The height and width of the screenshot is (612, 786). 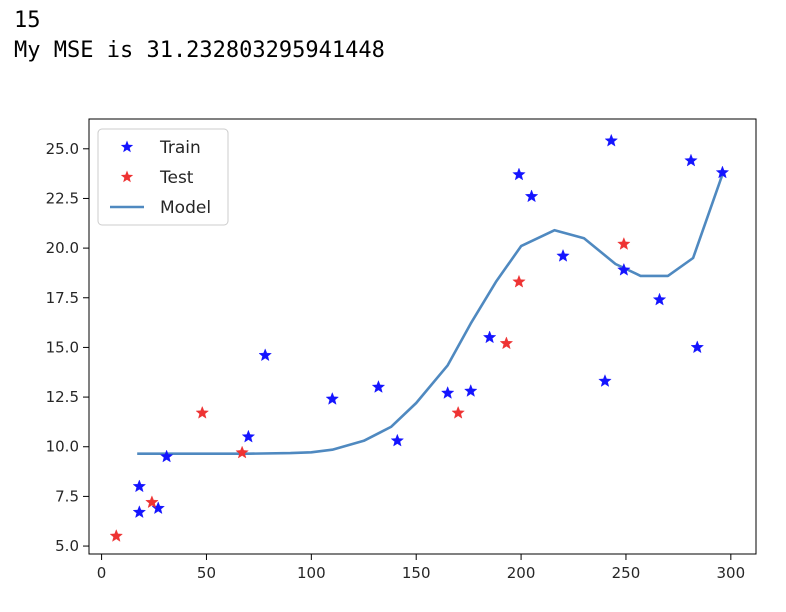 I want to click on x-tick-label: 100, so click(x=311, y=573).